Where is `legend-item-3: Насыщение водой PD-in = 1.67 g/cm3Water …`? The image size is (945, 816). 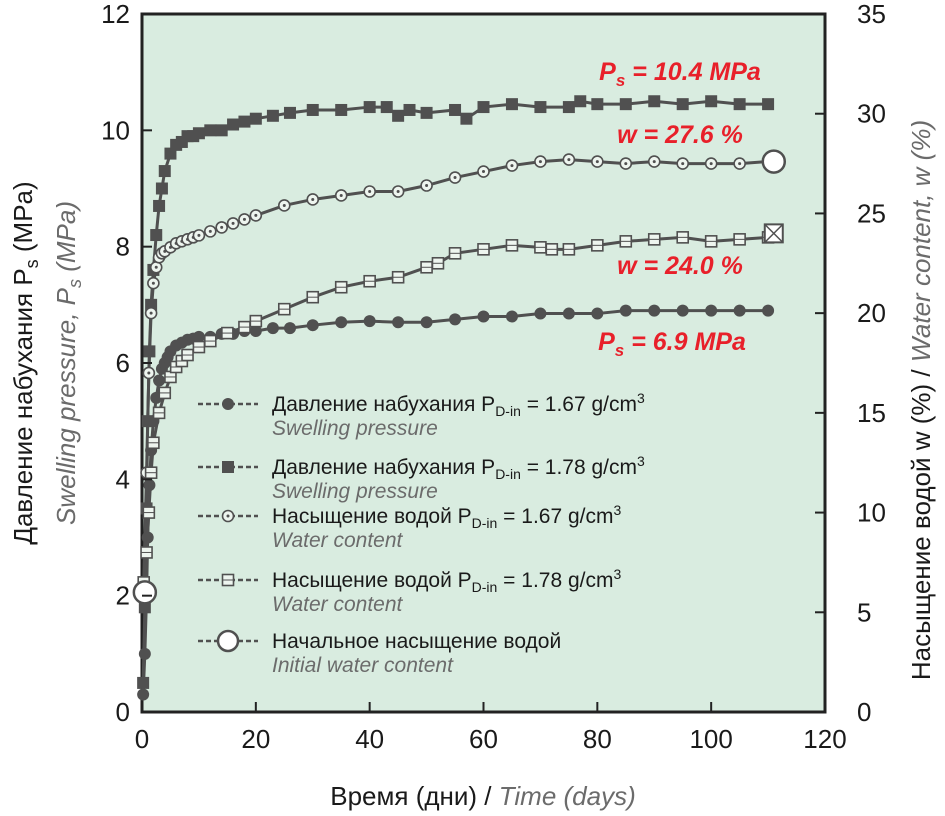 legend-item-3: Насыщение водой PD-in = 1.67 g/cm3Water … is located at coordinates (409, 527).